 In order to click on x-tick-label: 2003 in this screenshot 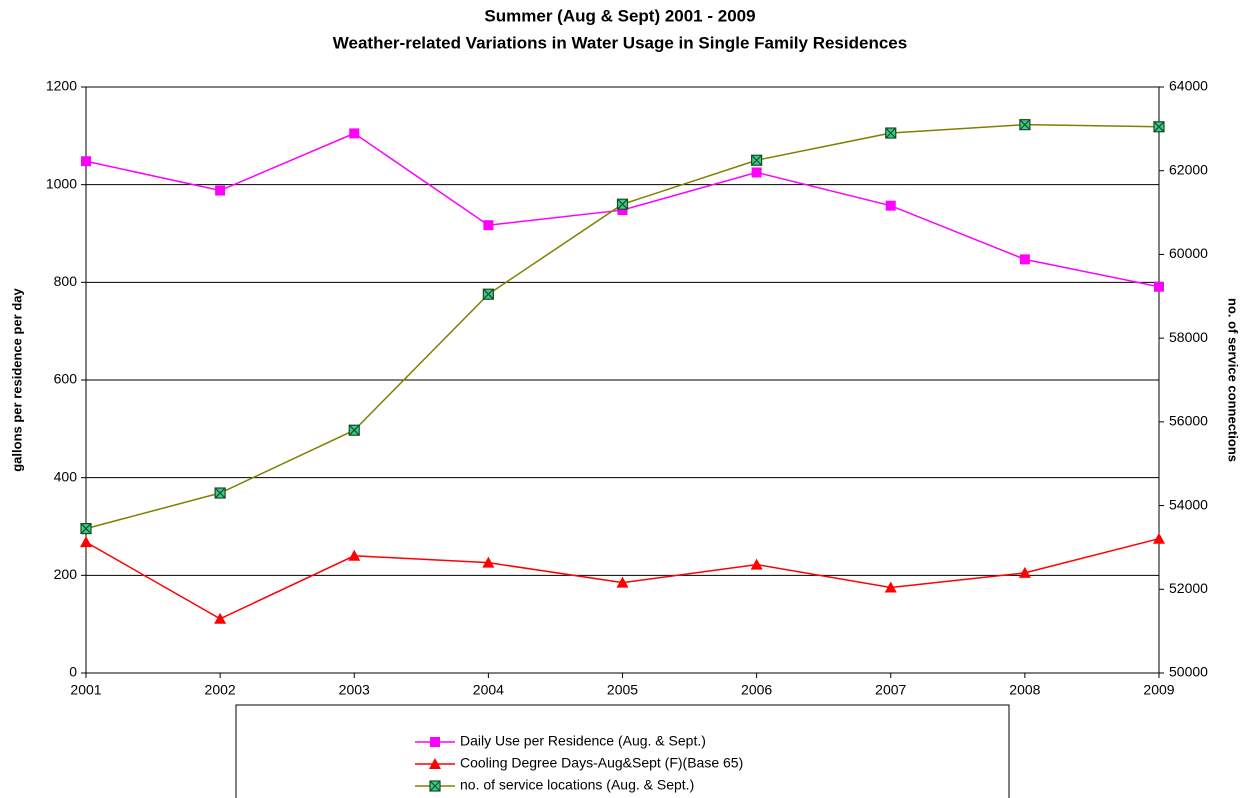, I will do `click(354, 690)`.